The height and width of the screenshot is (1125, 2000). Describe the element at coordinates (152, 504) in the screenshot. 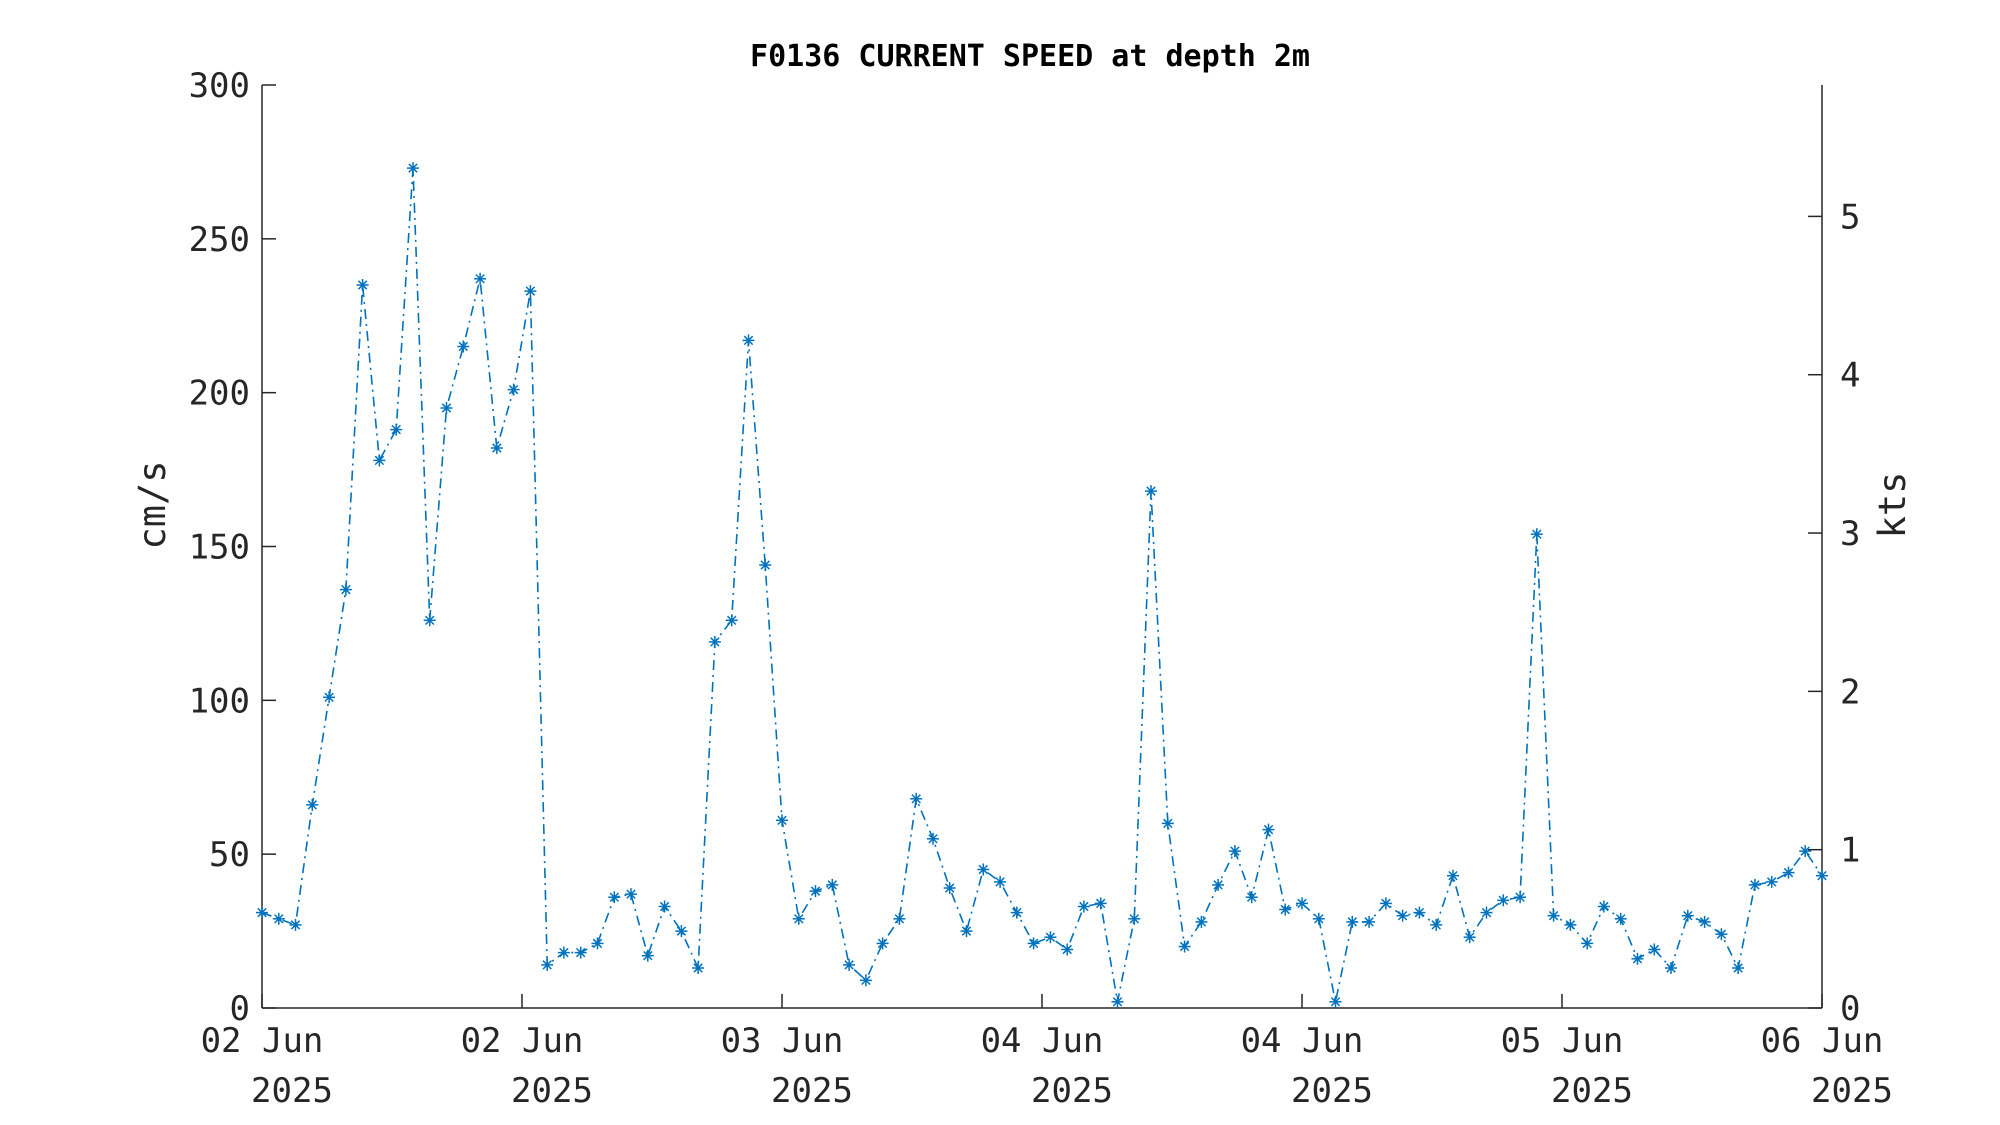

I see `y-axis-label-left: cm/s` at that location.